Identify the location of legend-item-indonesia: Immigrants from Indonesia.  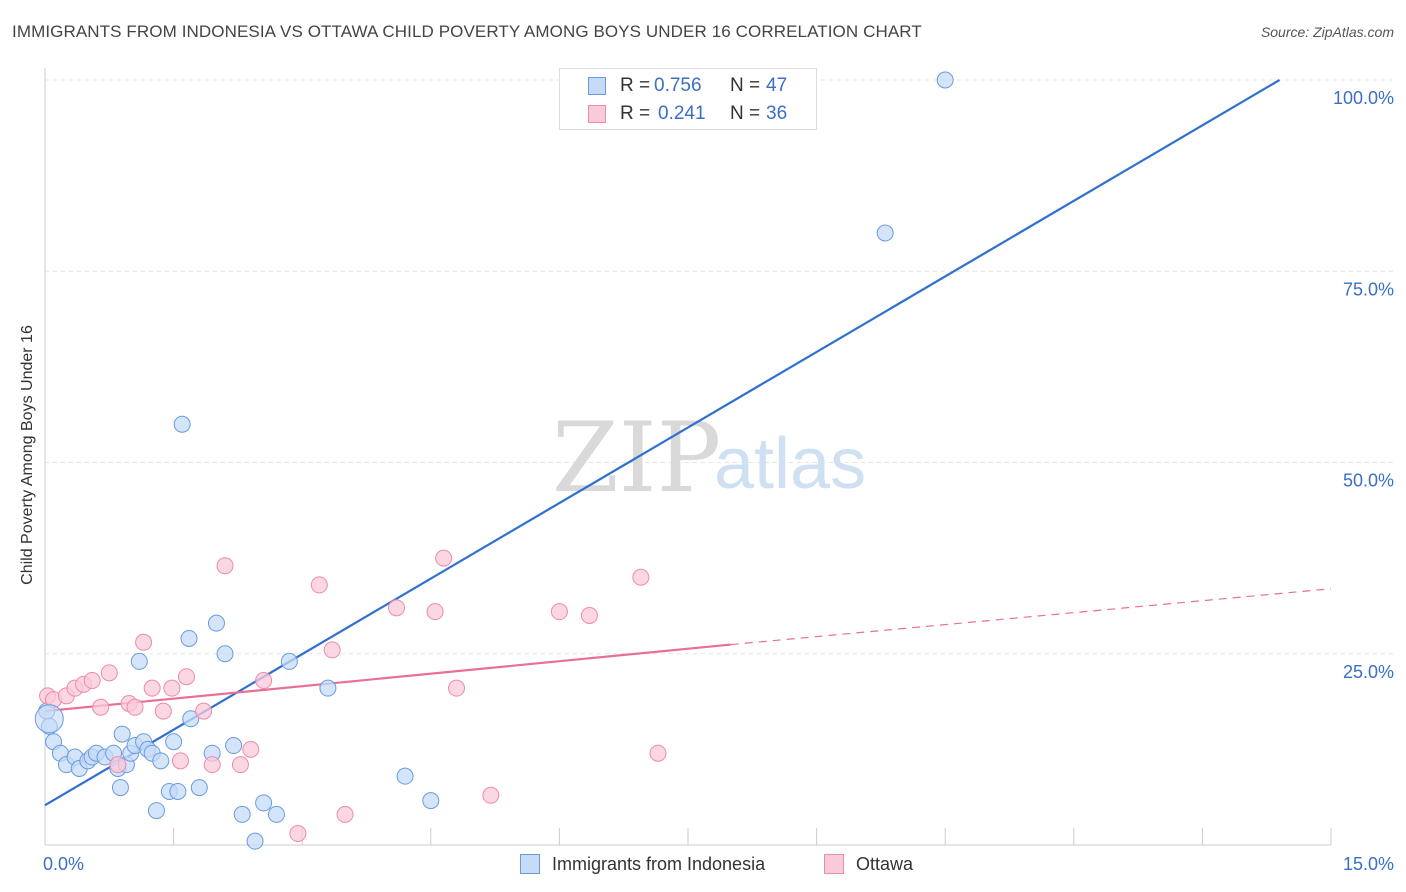
(642, 864).